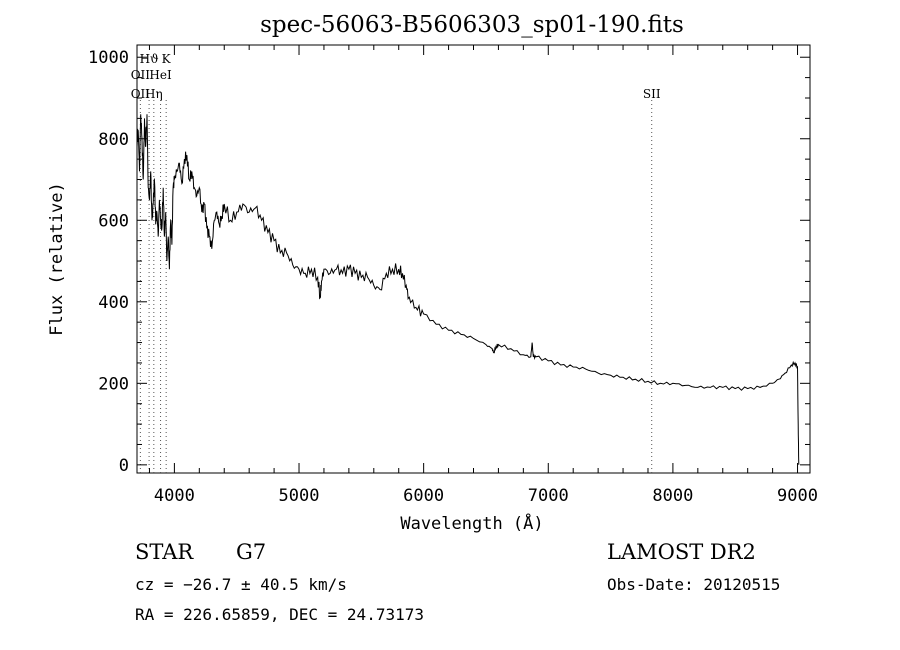  What do you see at coordinates (652, 94) in the screenshot?
I see `line-annotation: SII` at bounding box center [652, 94].